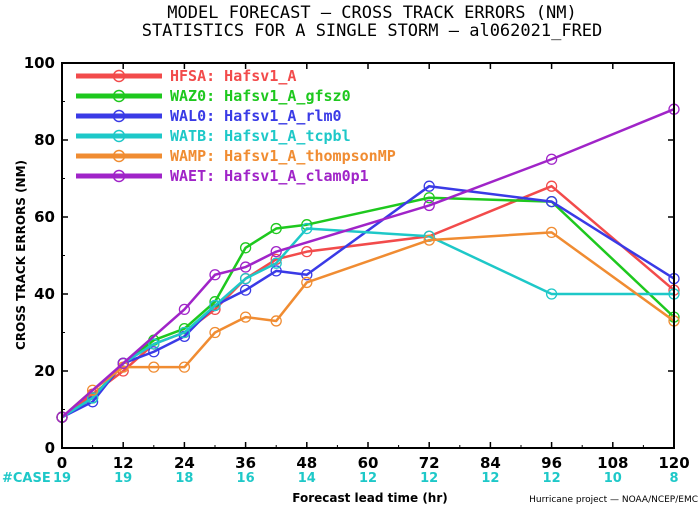  I want to click on x-tick-label: 12, so click(123, 463).